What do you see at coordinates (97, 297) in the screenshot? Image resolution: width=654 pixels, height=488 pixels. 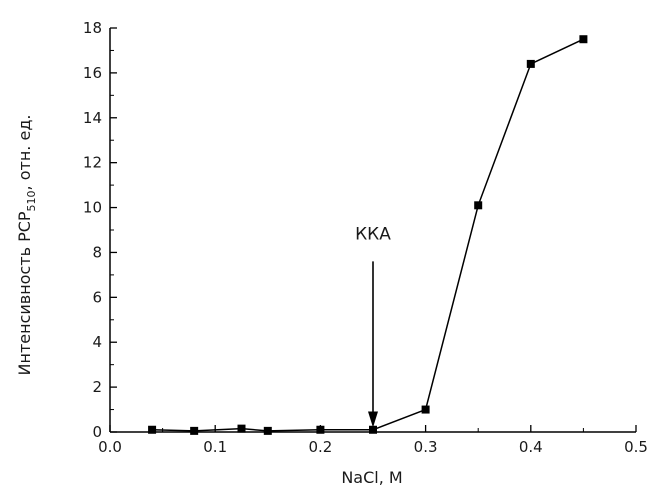 I see `y-tick-label: 6` at bounding box center [97, 297].